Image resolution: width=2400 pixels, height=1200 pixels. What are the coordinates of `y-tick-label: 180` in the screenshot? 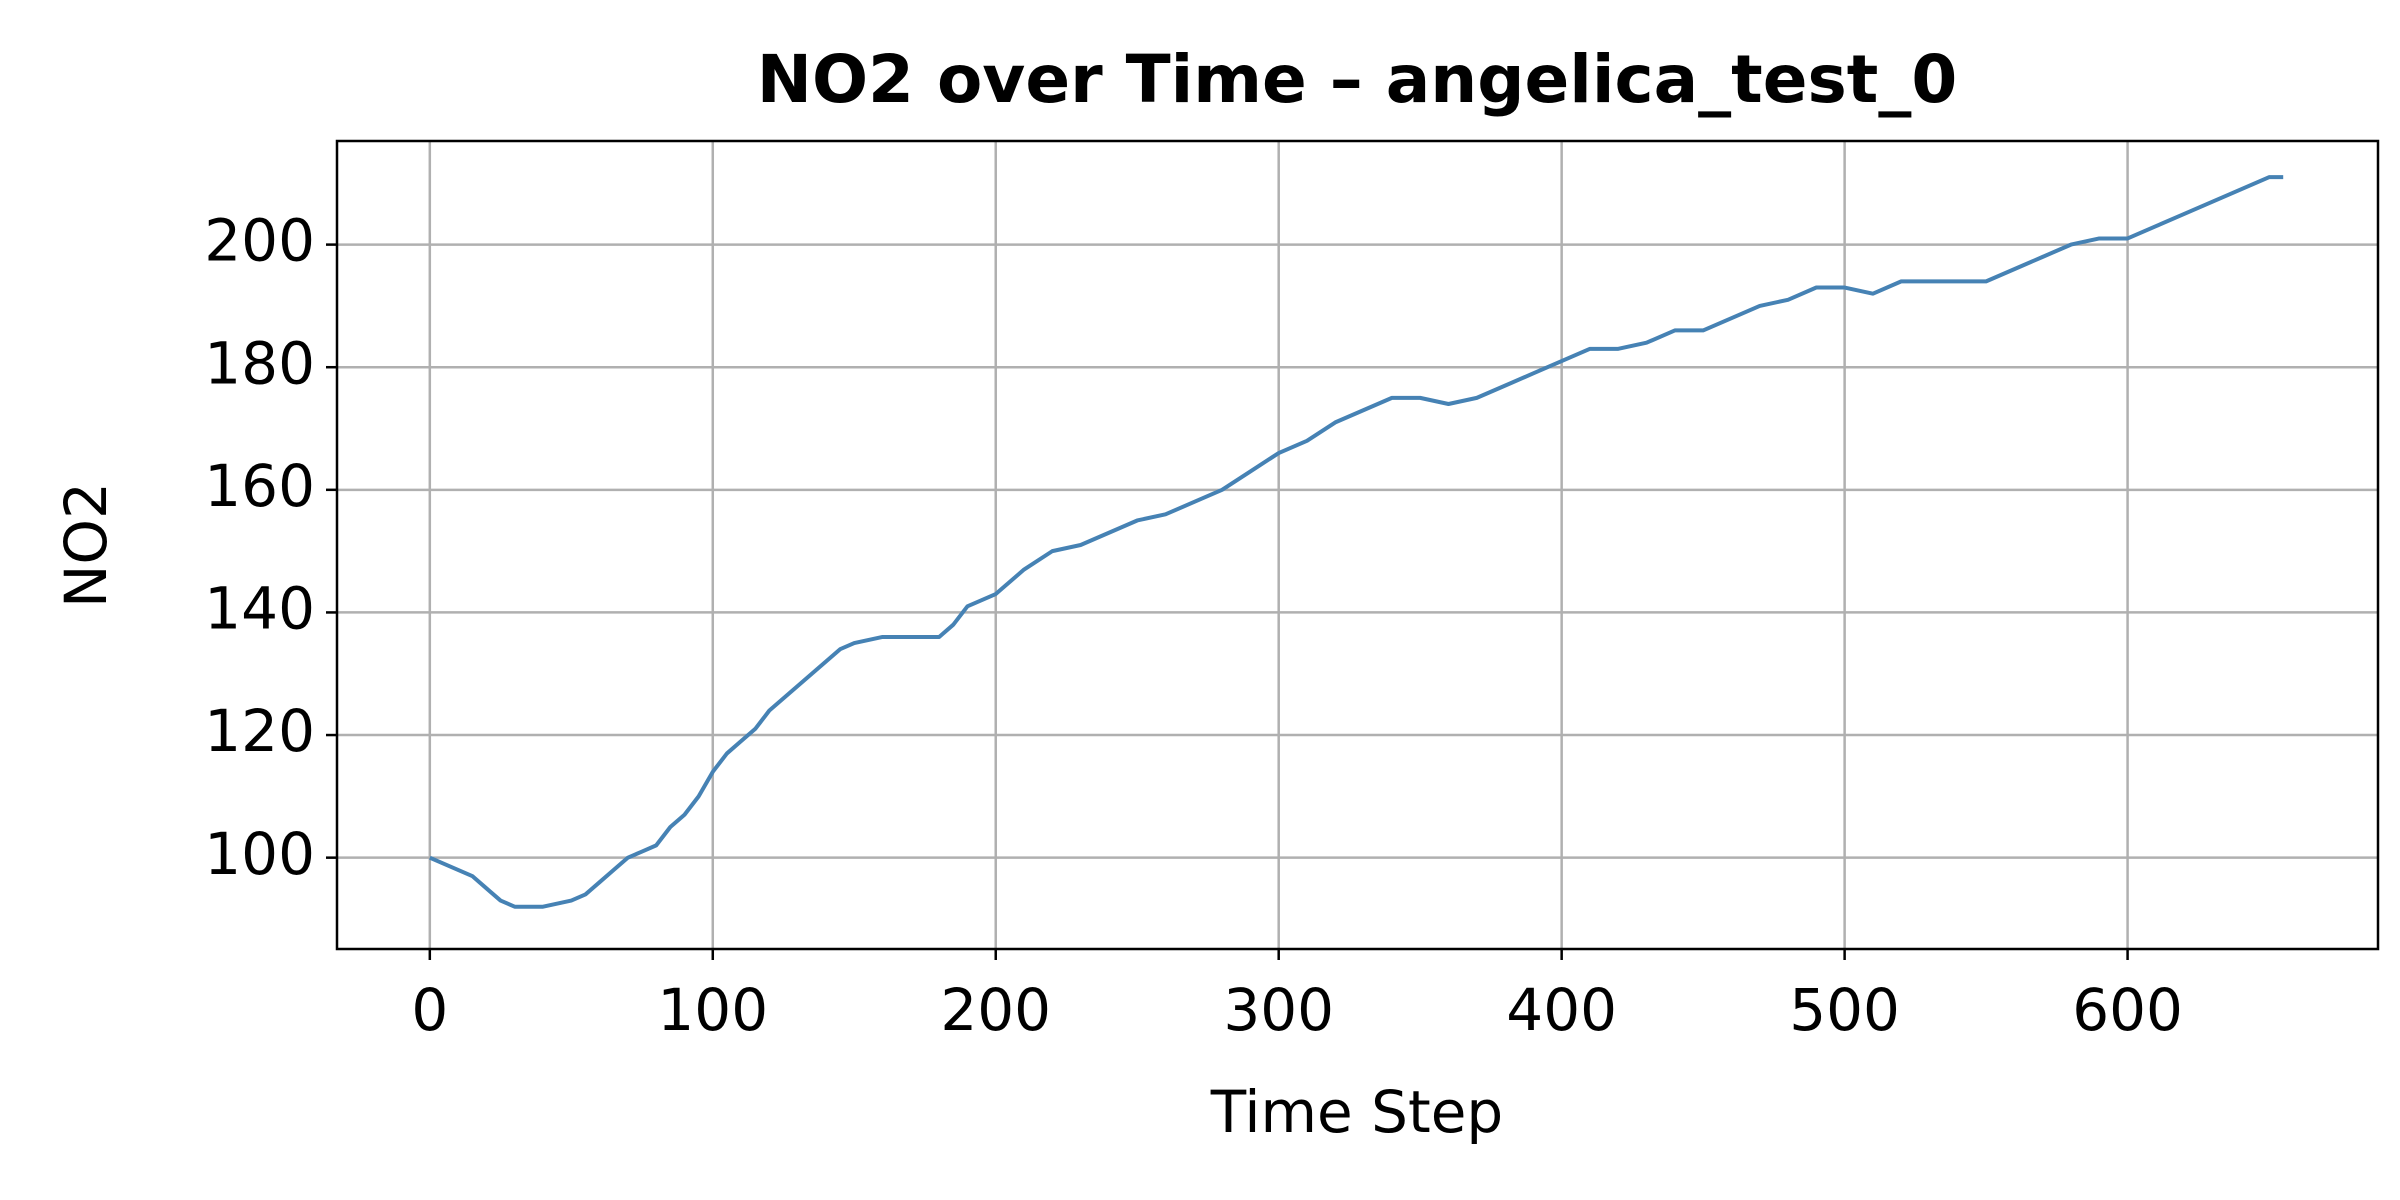 It's located at (259, 363).